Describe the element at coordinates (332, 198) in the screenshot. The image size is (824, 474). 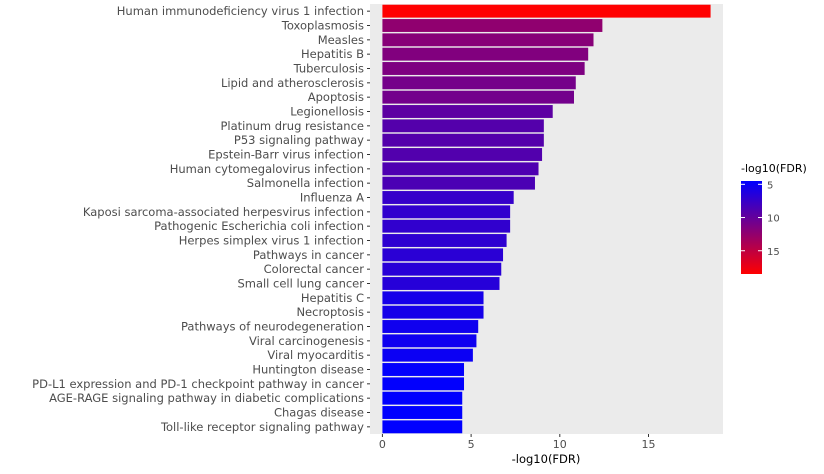
I see `category-label: Influenza A` at that location.